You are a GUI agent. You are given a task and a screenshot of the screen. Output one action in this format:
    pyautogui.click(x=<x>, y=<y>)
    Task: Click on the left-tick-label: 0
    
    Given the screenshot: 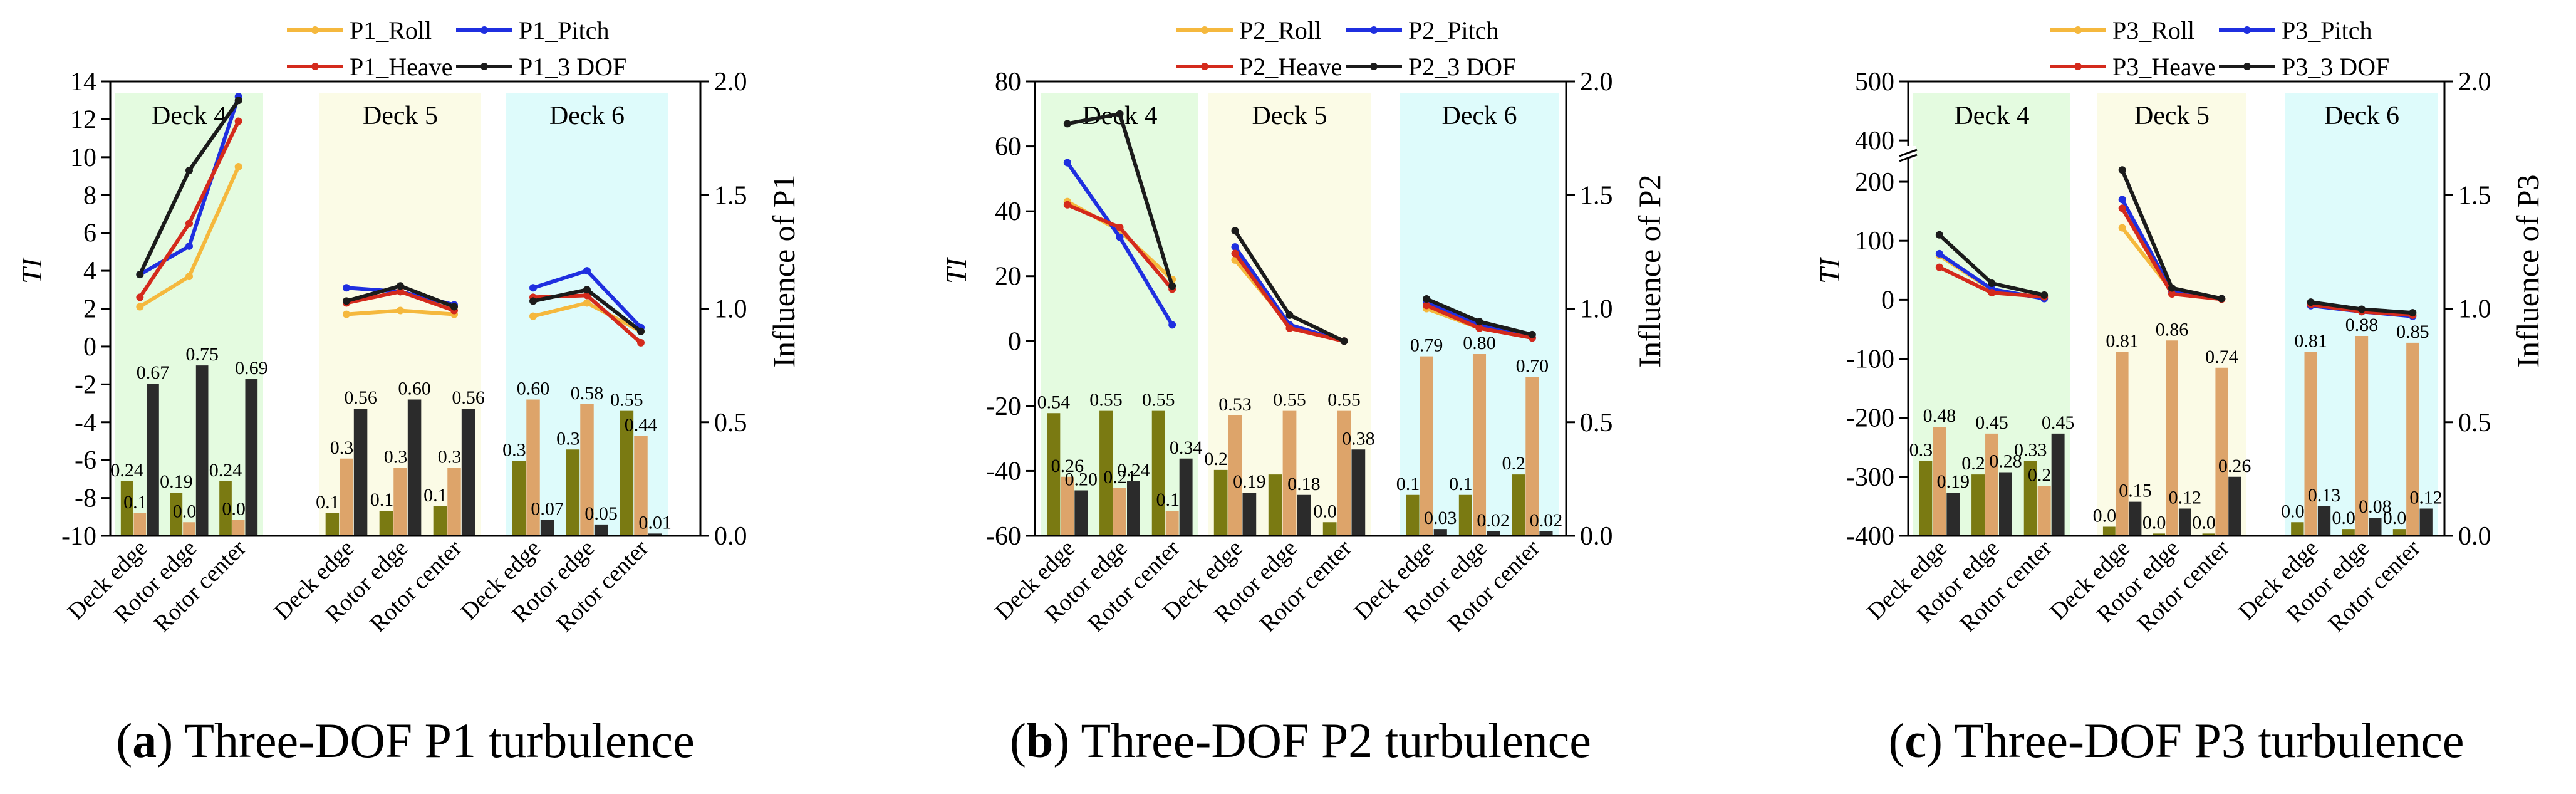 What is the action you would take?
    pyautogui.click(x=89, y=347)
    